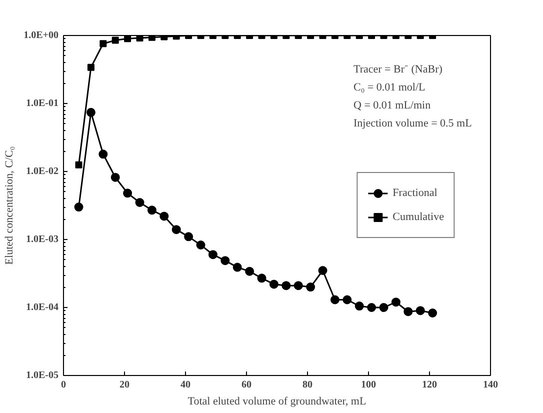  What do you see at coordinates (185, 385) in the screenshot?
I see `x-tick-label: 40` at bounding box center [185, 385].